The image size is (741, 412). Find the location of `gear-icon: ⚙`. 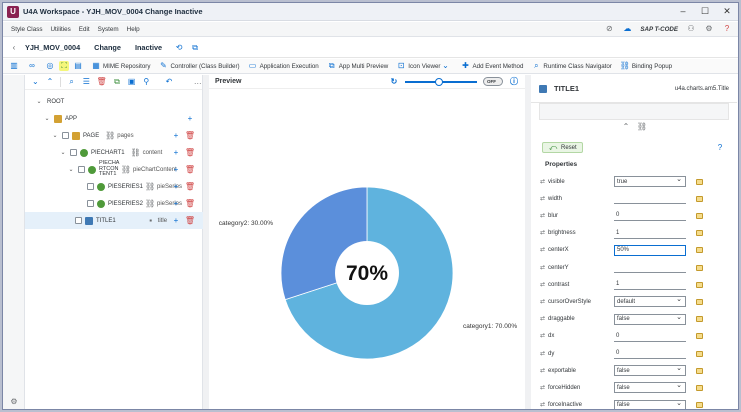

gear-icon: ⚙ is located at coordinates (709, 28).